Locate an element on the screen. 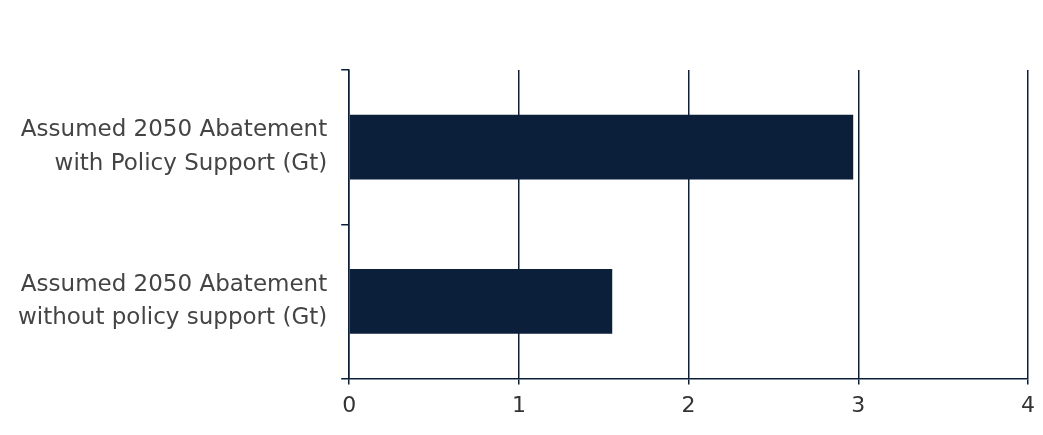 The image size is (1043, 435). x-tick-label: 2 is located at coordinates (688, 404).